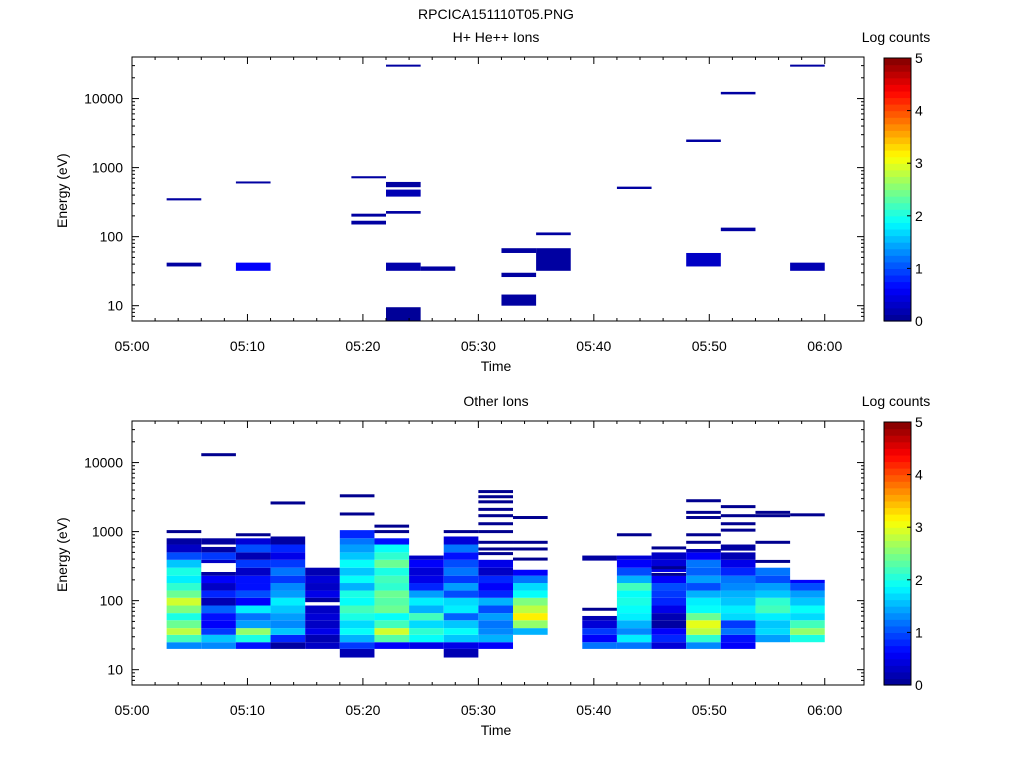 The height and width of the screenshot is (768, 1024). What do you see at coordinates (593, 346) in the screenshot?
I see `panel1-x-tick-label: 05:40` at bounding box center [593, 346].